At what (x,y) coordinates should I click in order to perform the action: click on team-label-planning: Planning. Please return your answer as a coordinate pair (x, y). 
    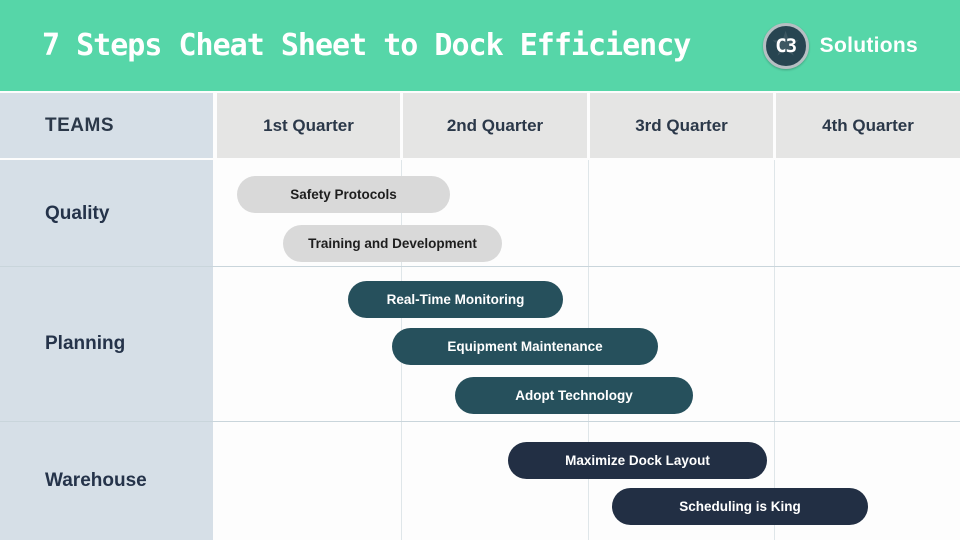
    Looking at the image, I should click on (85, 343).